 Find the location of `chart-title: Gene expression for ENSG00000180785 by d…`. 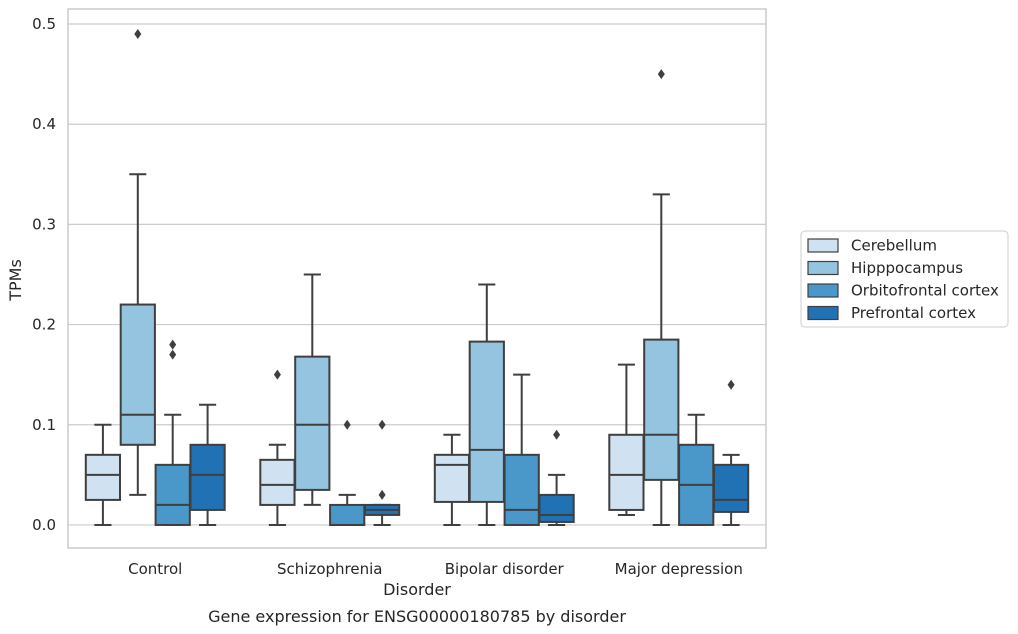

chart-title: Gene expression for ENSG00000180785 by d… is located at coordinates (417, 616).